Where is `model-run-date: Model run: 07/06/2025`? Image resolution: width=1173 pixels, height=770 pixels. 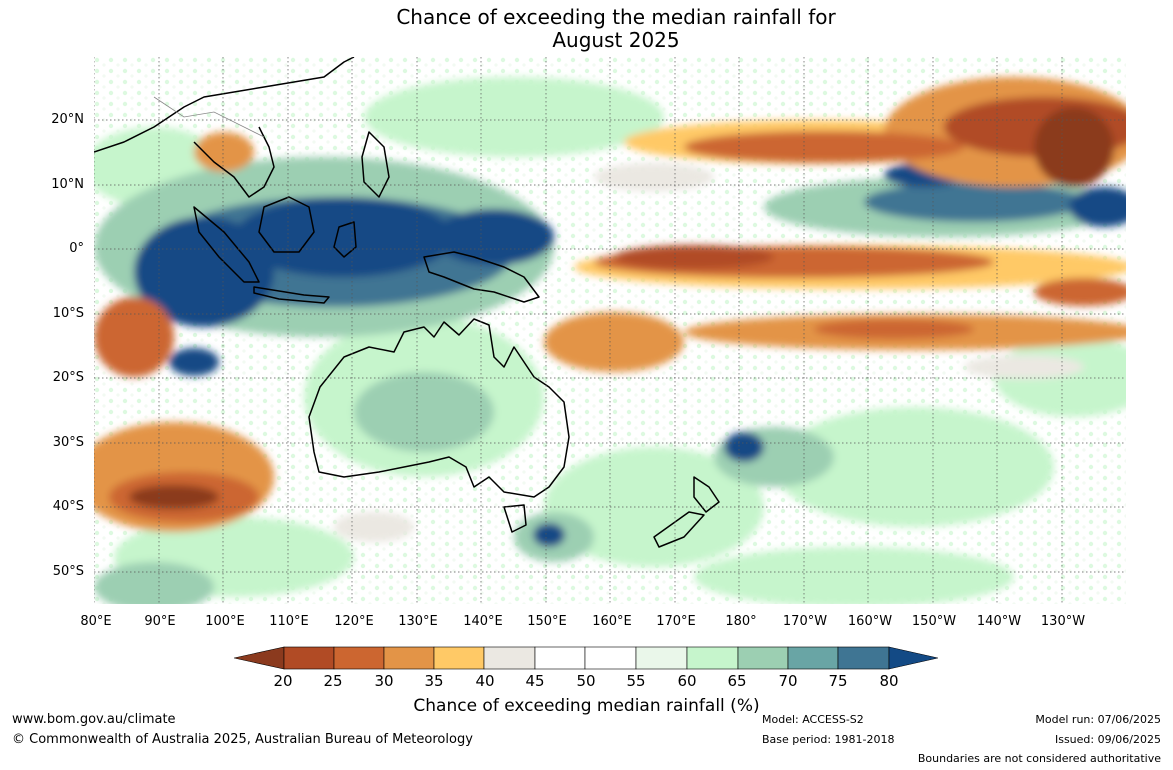 model-run-date: Model run: 07/06/2025 is located at coordinates (1098, 719).